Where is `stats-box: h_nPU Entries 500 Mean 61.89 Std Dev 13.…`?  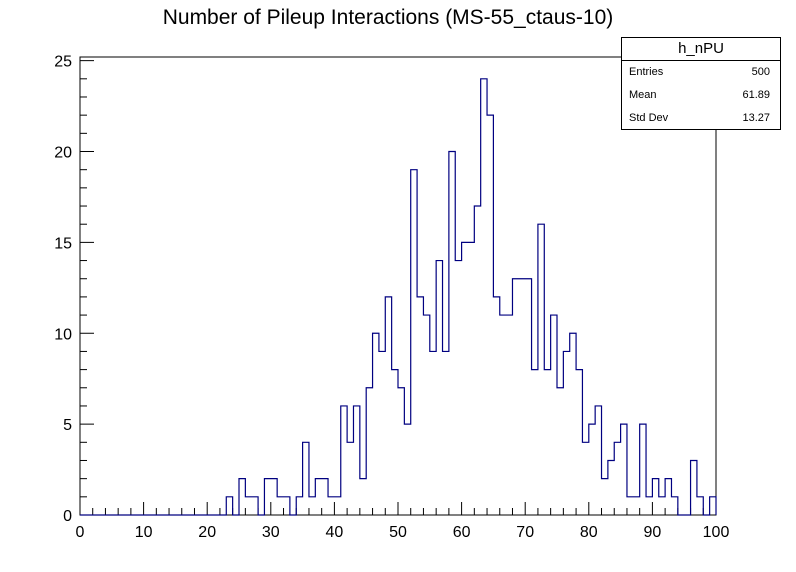
stats-box: h_nPU Entries 500 Mean 61.89 Std Dev 13.… is located at coordinates (701, 83).